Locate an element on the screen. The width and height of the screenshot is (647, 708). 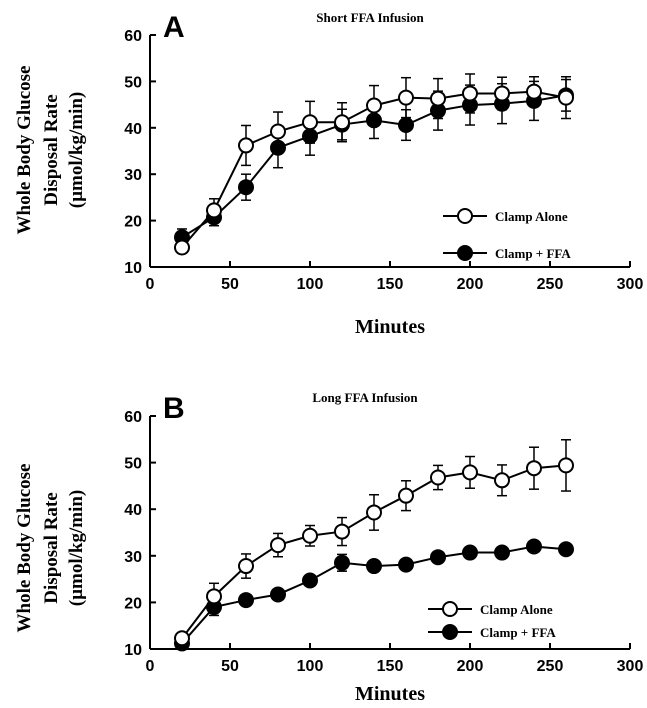
panel-b-ylabel-line-3: (µmol/kg/min) is located at coordinates (76, 548).